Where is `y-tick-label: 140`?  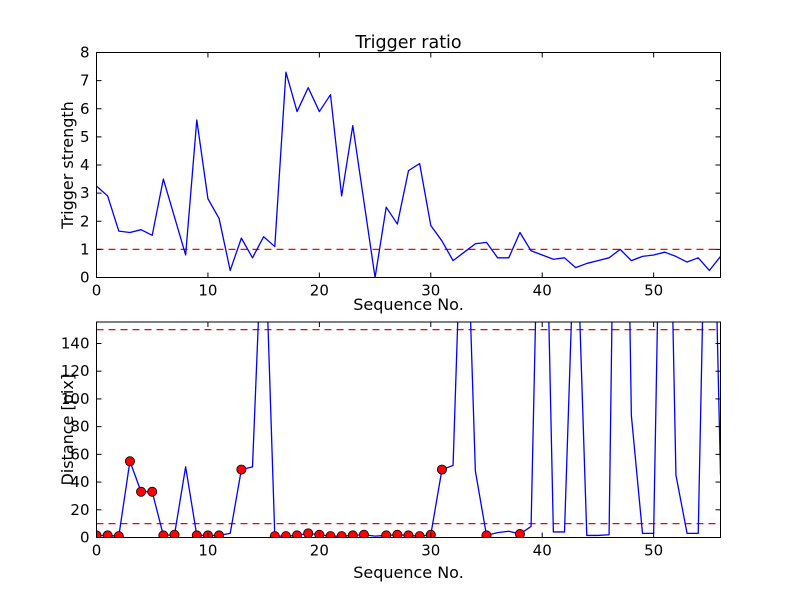 y-tick-label: 140 is located at coordinates (75, 343).